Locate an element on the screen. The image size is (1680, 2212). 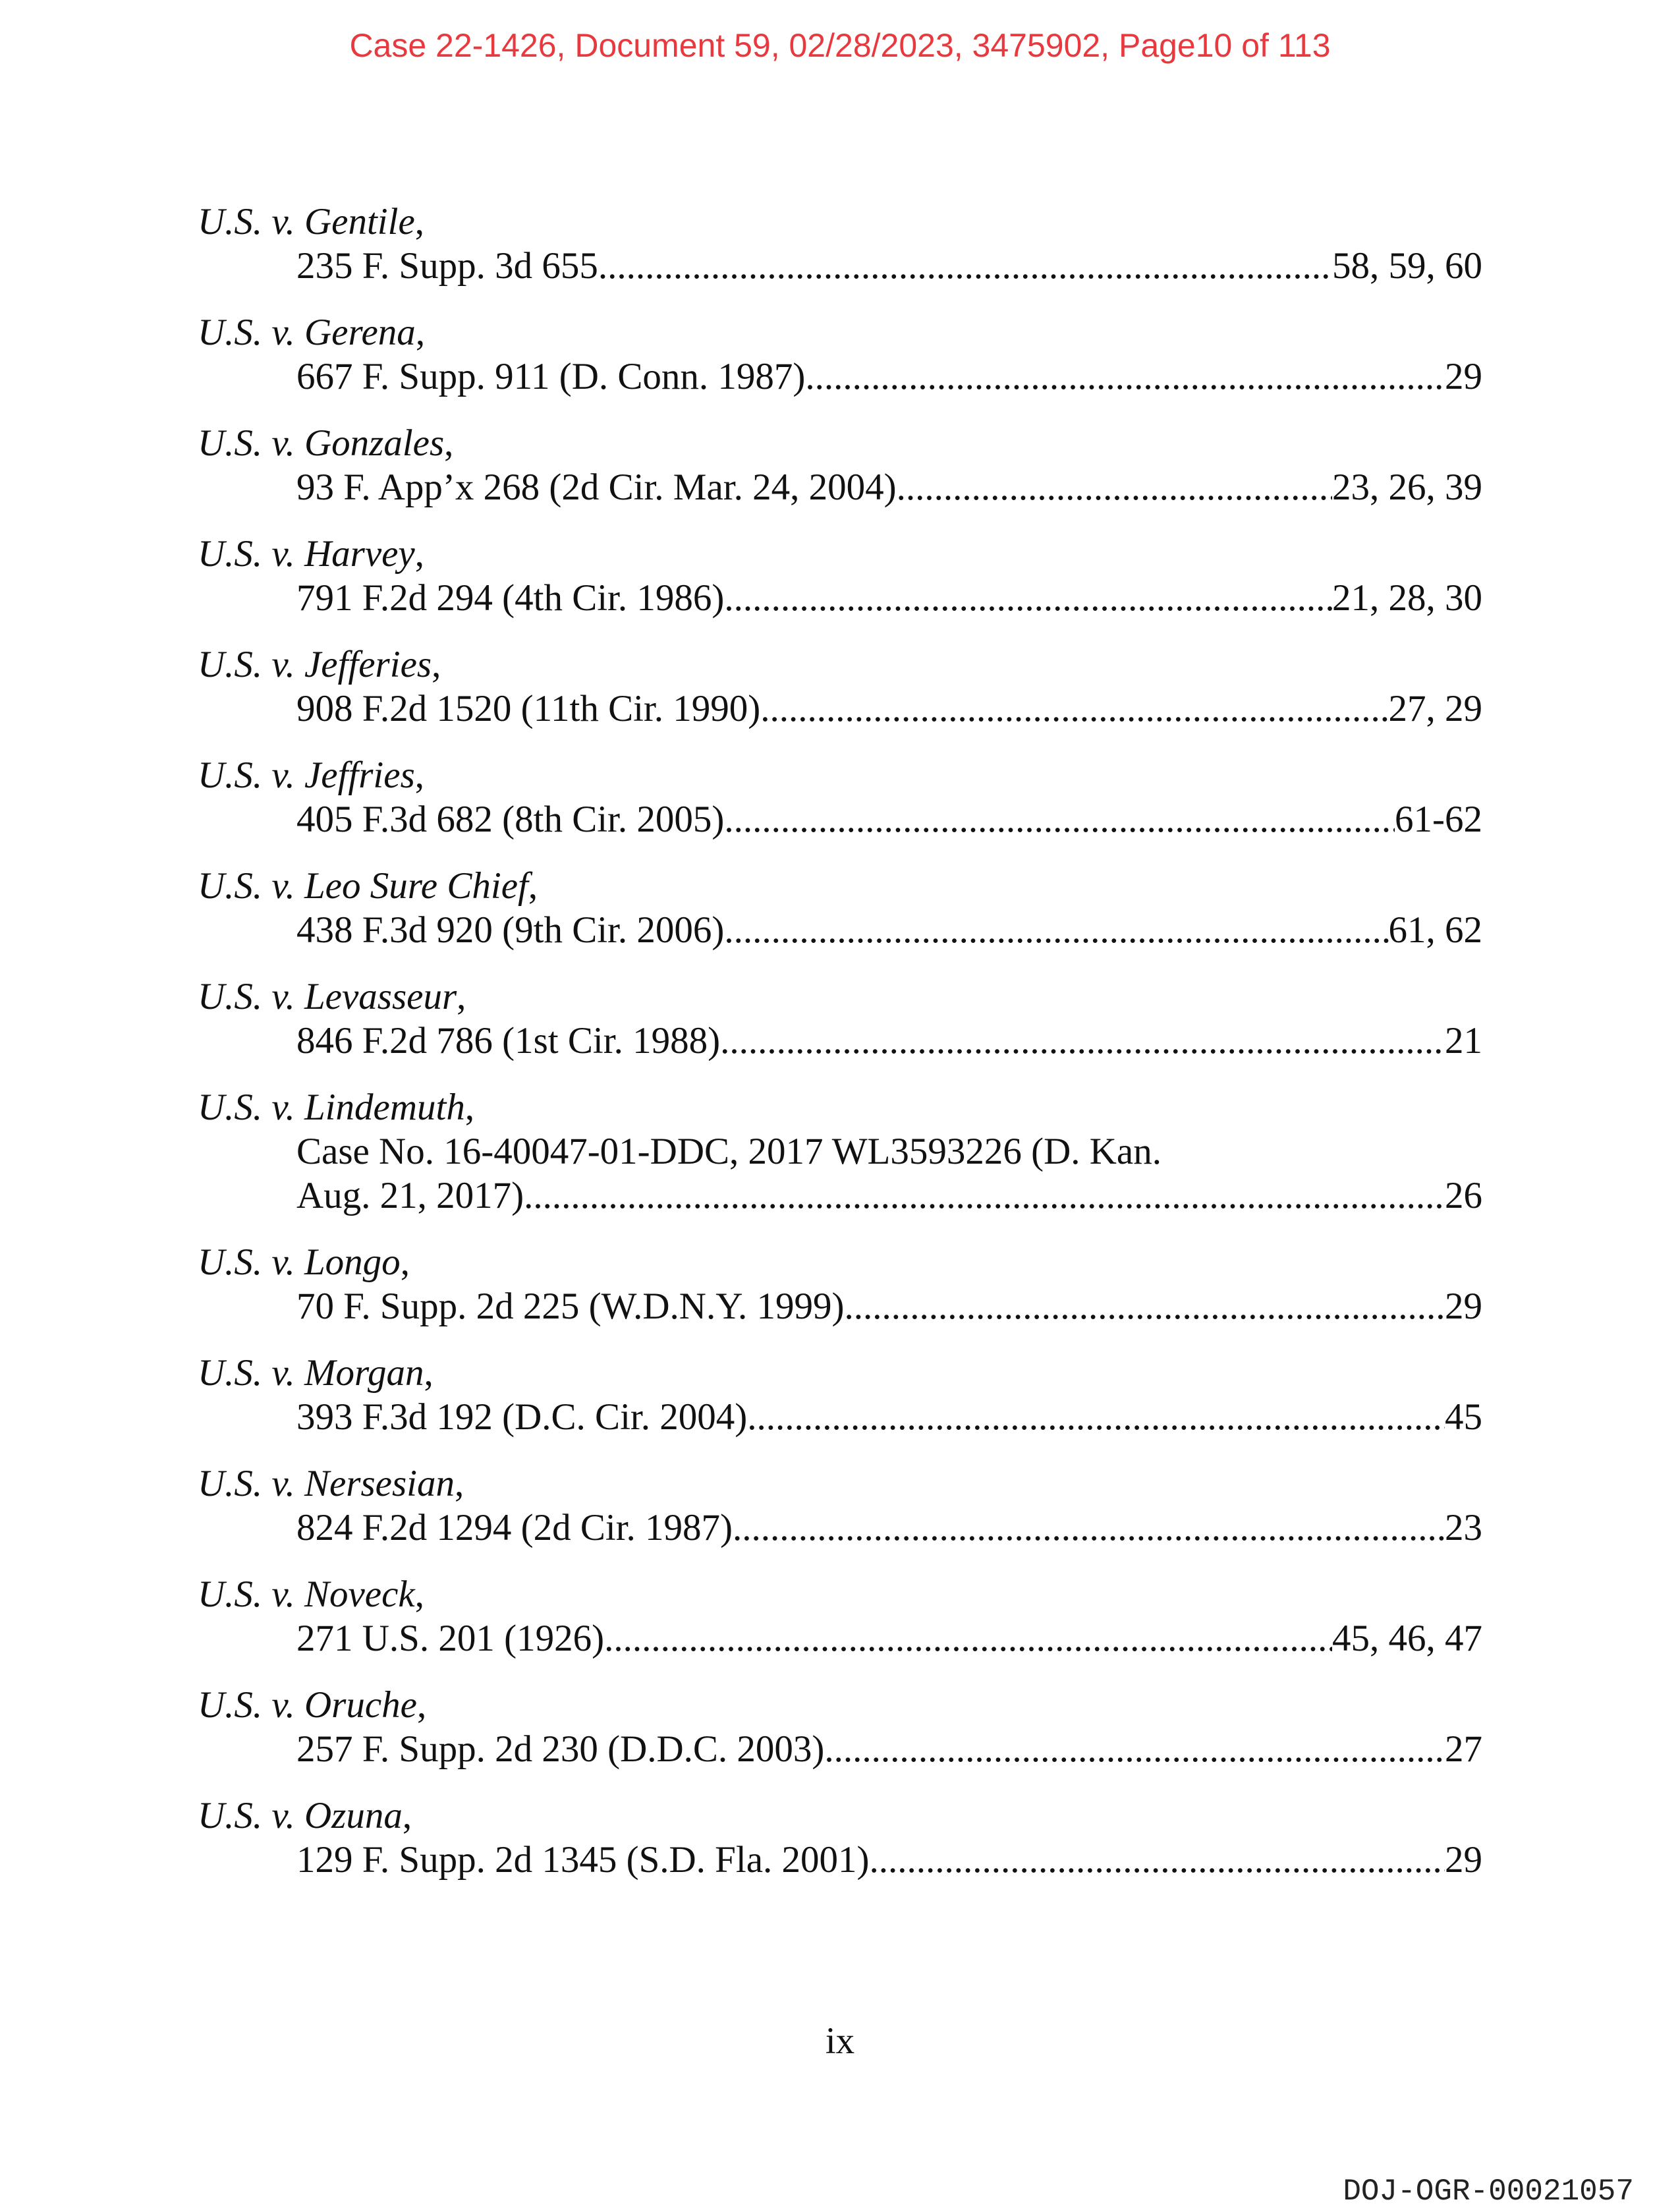
citation: 824 F.2d 1294 (2d Cir. 1987) is located at coordinates (514, 1527).